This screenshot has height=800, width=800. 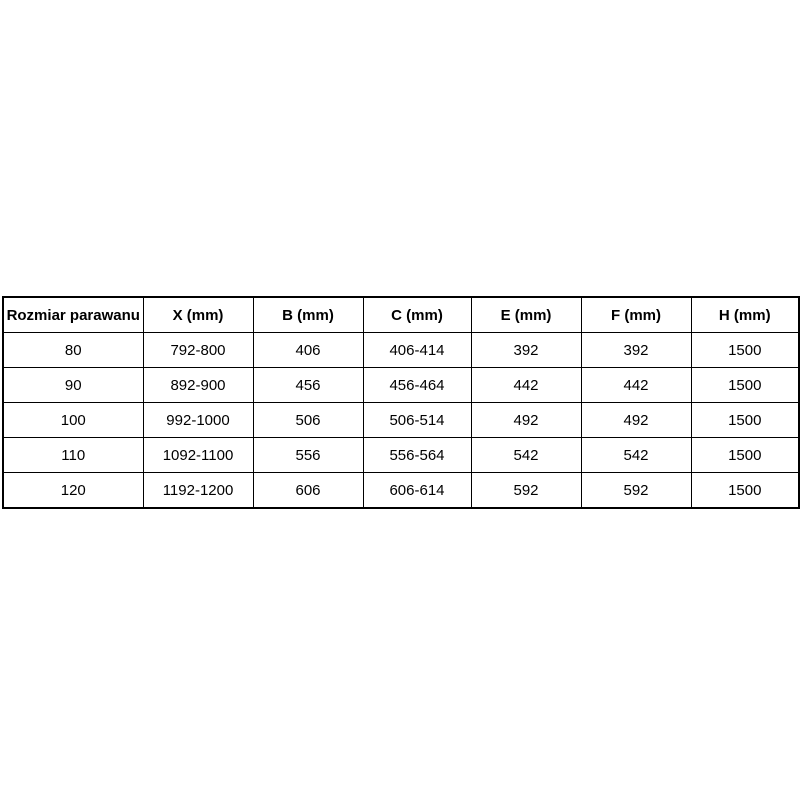 I want to click on cell-size: 90, so click(x=73, y=385).